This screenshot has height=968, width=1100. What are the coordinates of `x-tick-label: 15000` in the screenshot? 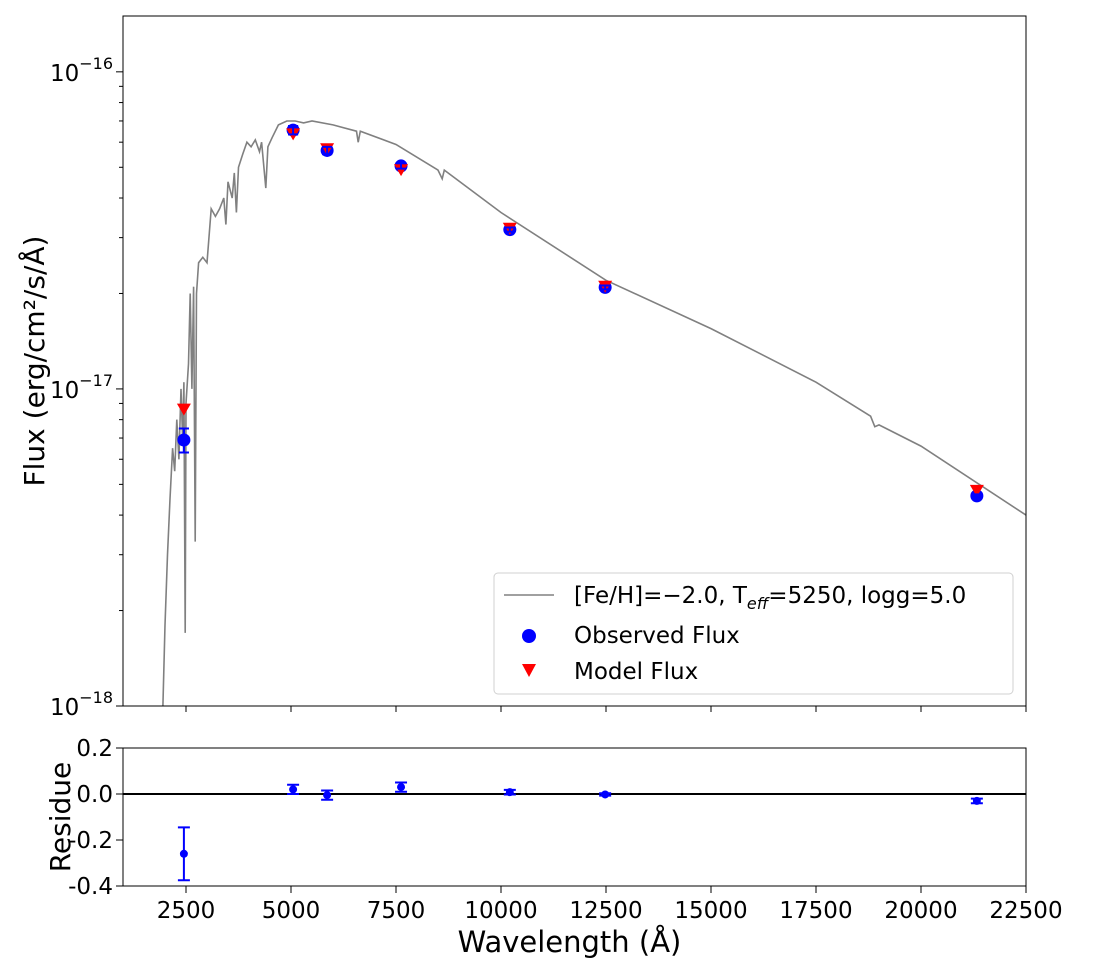 It's located at (710, 911).